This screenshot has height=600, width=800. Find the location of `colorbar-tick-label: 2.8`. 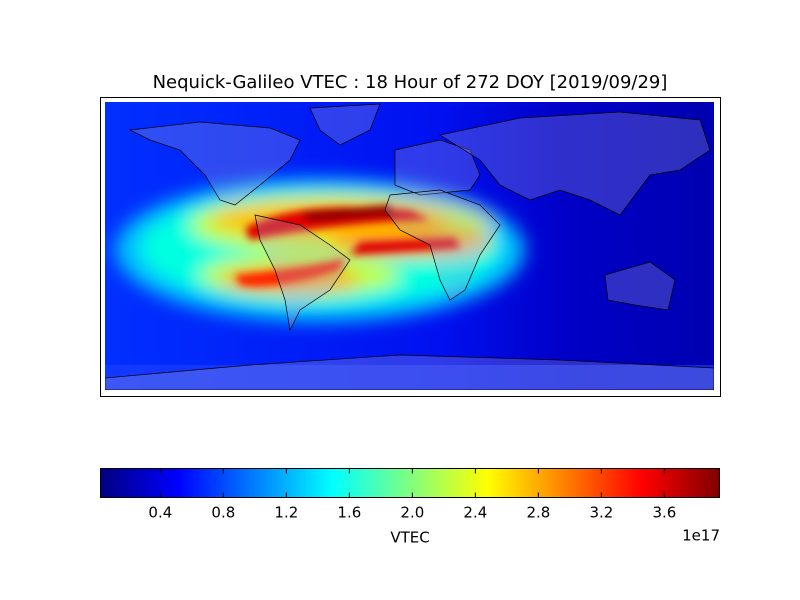

colorbar-tick-label: 2.8 is located at coordinates (538, 513).